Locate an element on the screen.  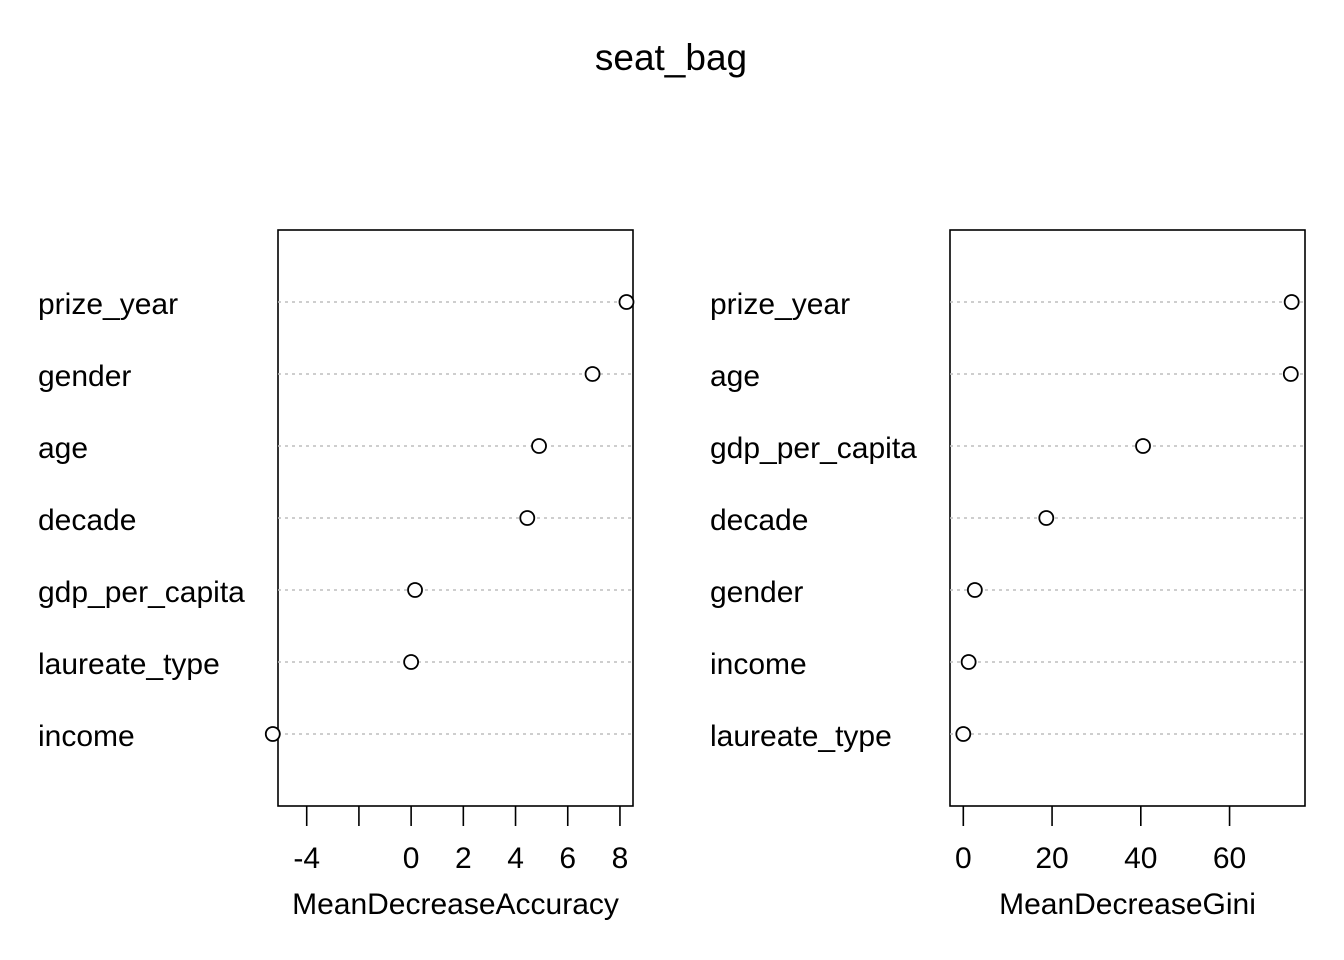
x-tick-label: 6 is located at coordinates (567, 858).